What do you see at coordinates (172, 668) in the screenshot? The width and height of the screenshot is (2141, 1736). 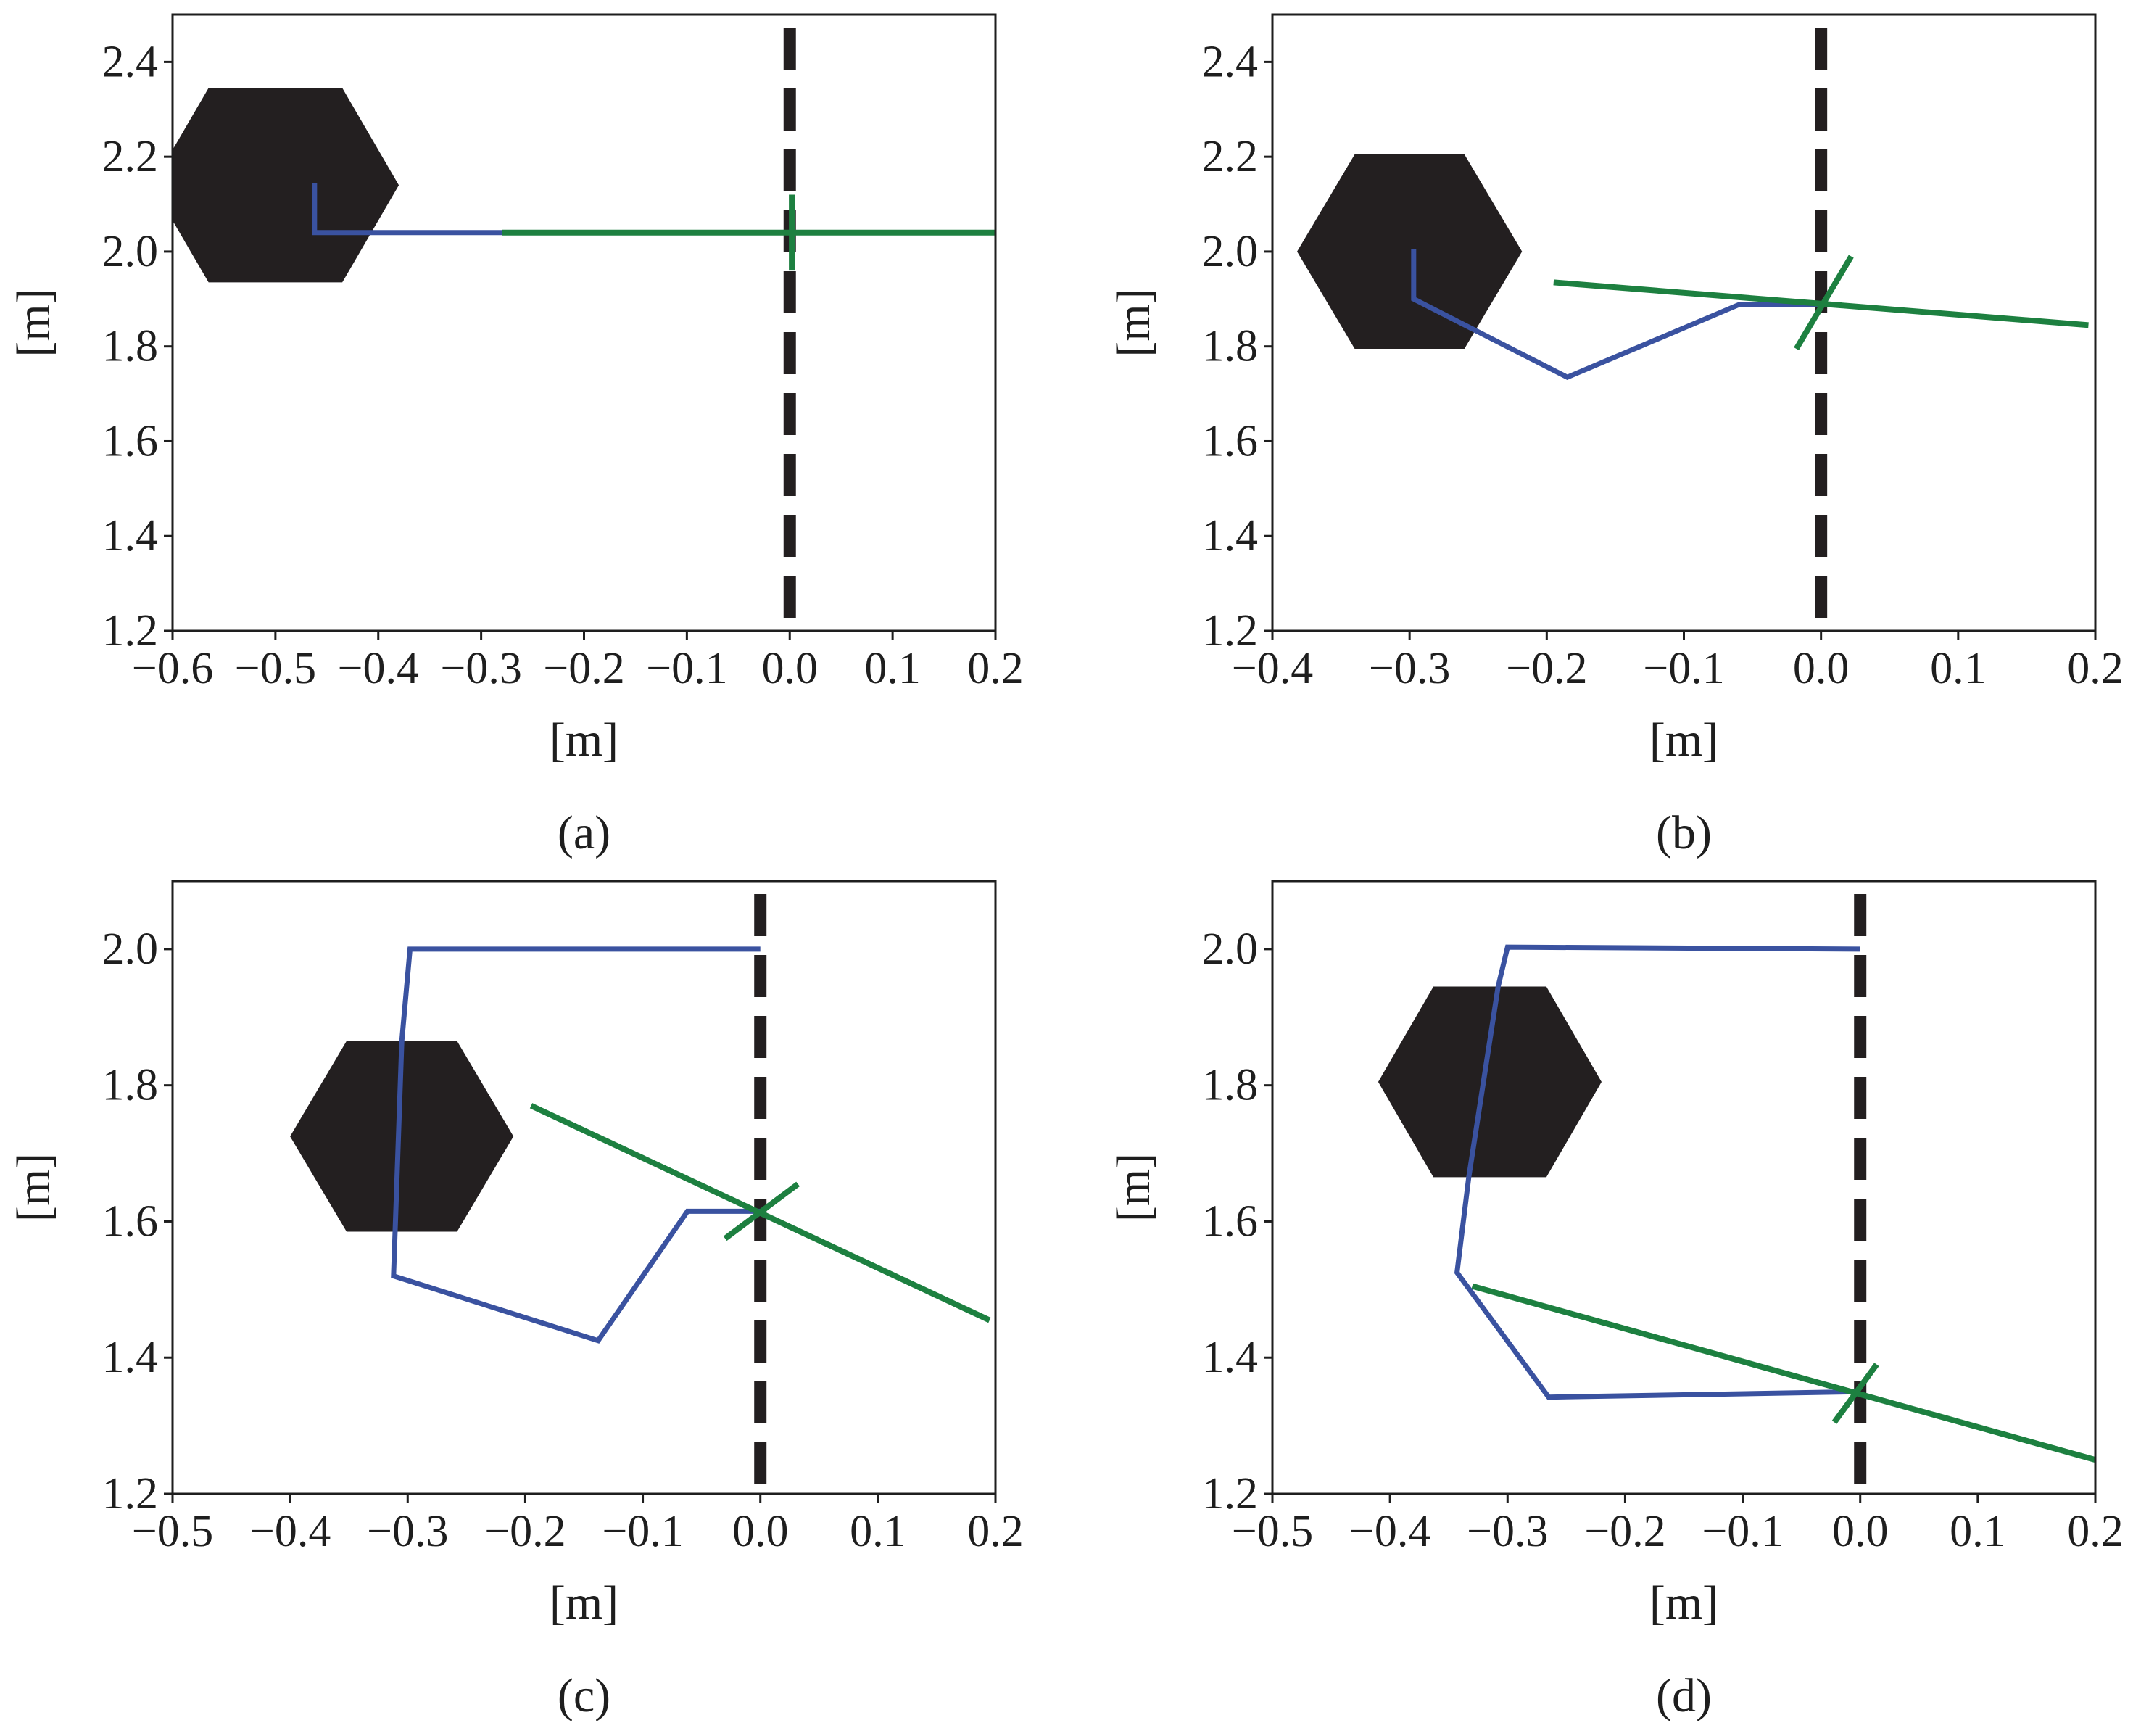 I see `x-tick-label: −0.6` at bounding box center [172, 668].